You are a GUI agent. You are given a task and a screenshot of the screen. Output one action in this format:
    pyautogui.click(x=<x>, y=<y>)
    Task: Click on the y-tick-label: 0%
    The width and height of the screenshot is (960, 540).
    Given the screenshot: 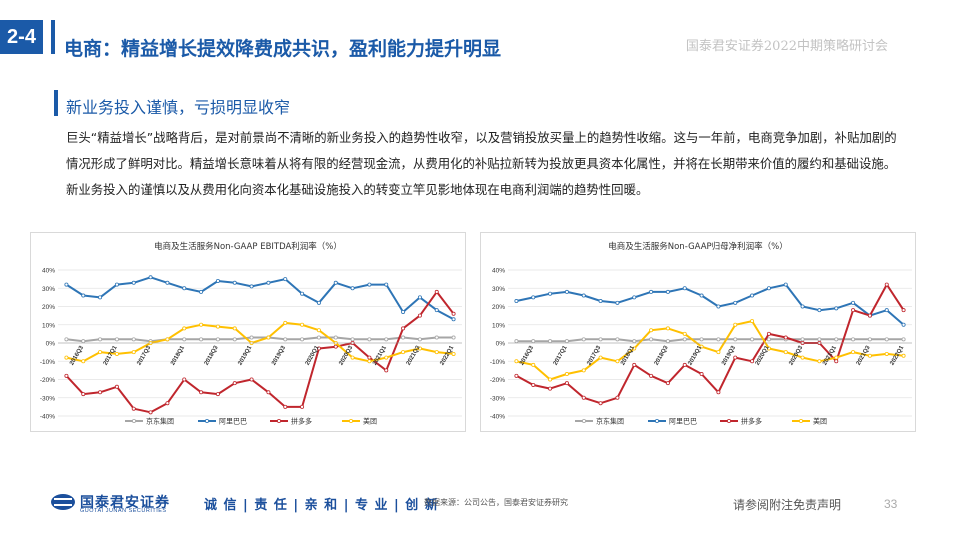 What is the action you would take?
    pyautogui.click(x=501, y=344)
    